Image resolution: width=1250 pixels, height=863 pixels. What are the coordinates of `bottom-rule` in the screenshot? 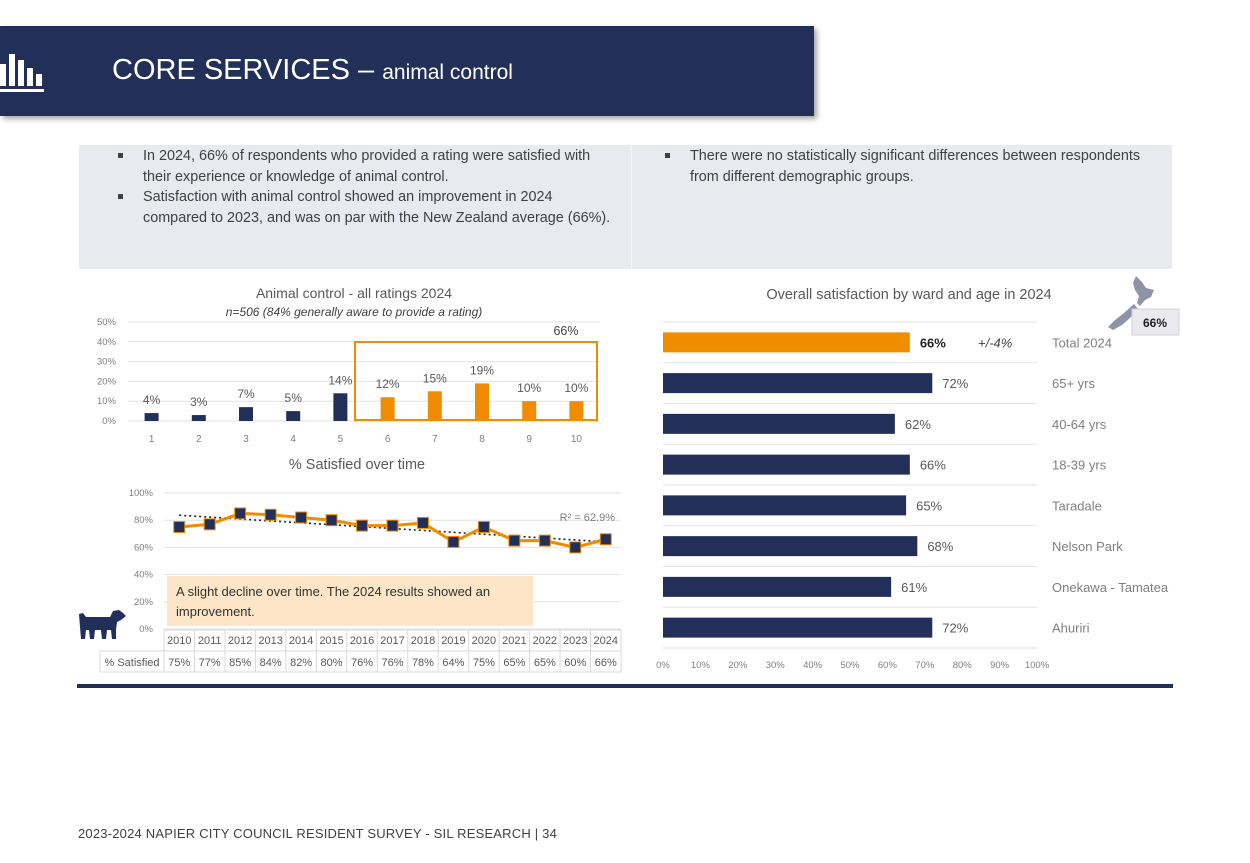 It's located at (625, 686).